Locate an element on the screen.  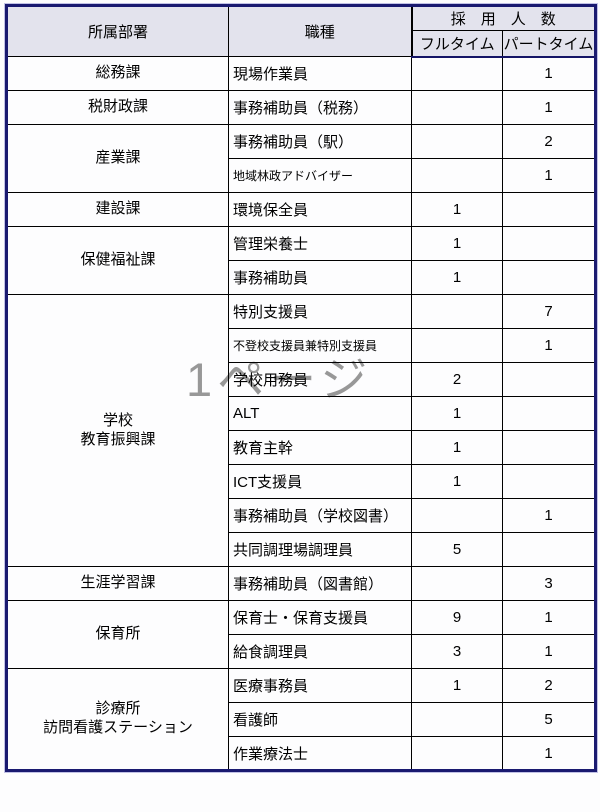
department-cell: 診療所 訪問看護ステーション is located at coordinates (117, 719).